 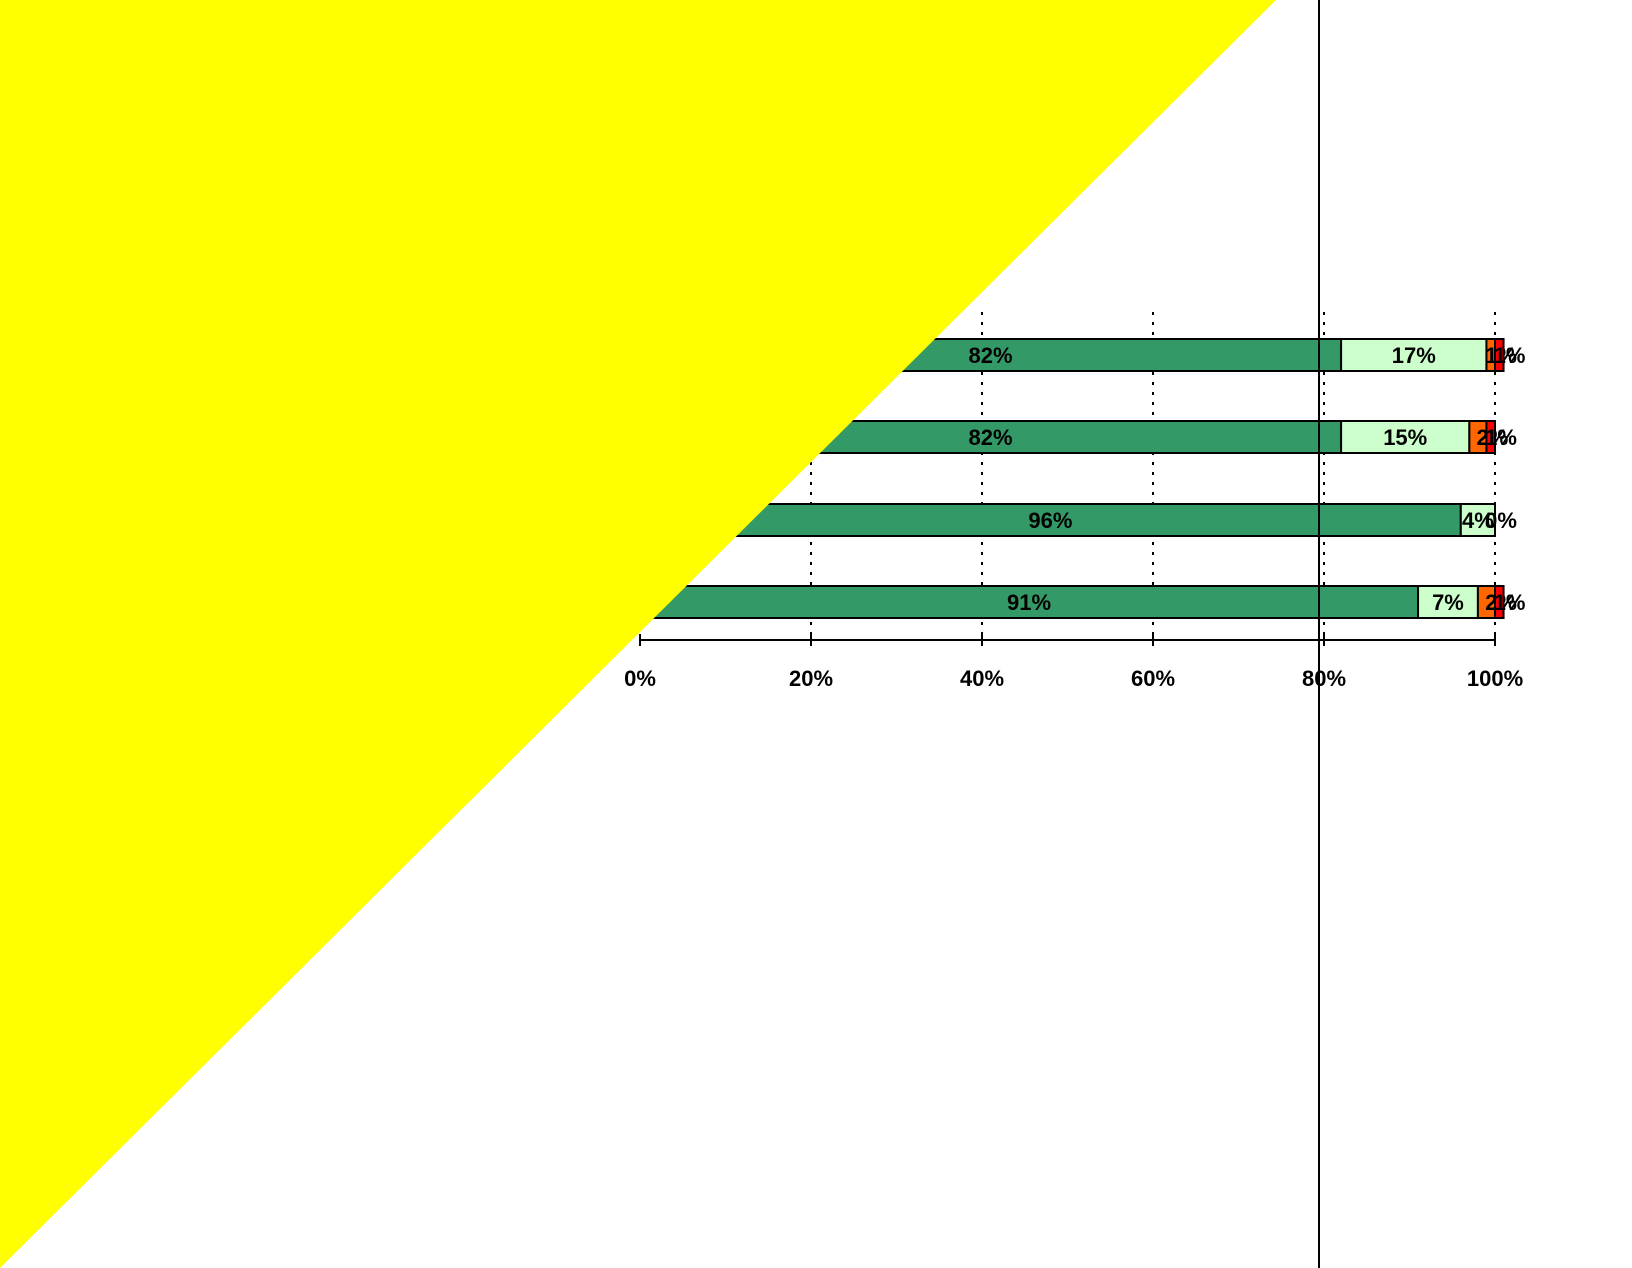 I want to click on data-label: 0%, so click(x=1501, y=520).